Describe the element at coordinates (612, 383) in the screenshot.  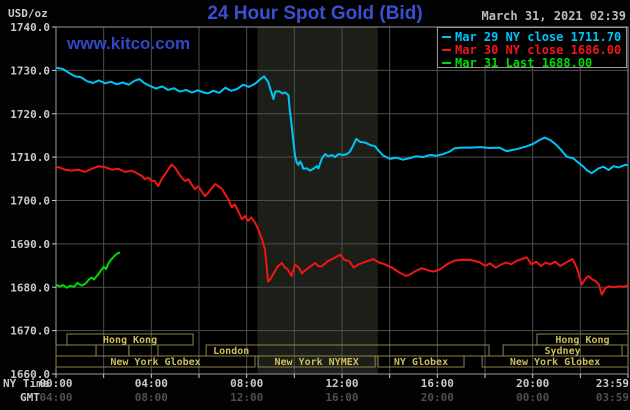
I see `x-axis-label-ny: 23:59` at that location.